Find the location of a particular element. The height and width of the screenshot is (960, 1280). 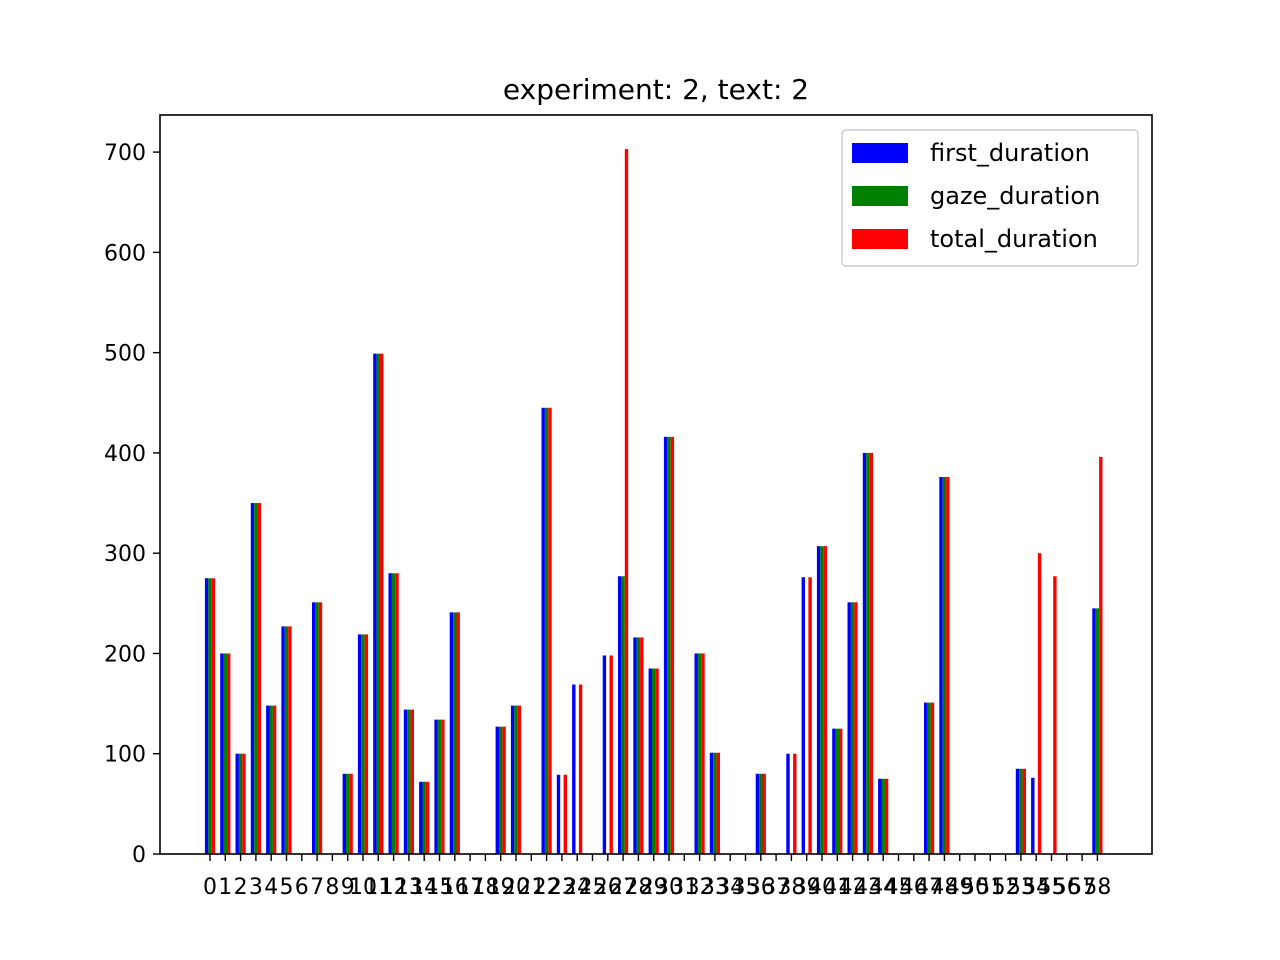

x-tick-label: 19 is located at coordinates (501, 887).